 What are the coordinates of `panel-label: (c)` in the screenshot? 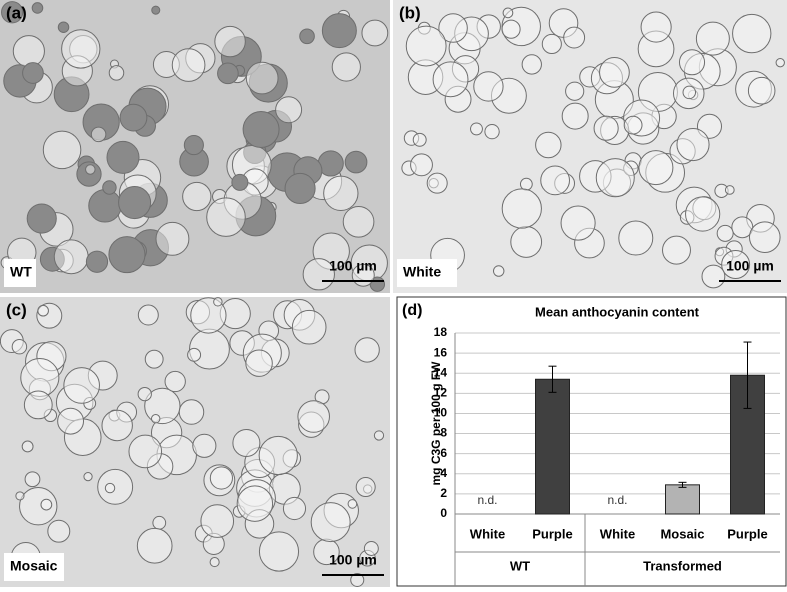 It's located at (16, 309).